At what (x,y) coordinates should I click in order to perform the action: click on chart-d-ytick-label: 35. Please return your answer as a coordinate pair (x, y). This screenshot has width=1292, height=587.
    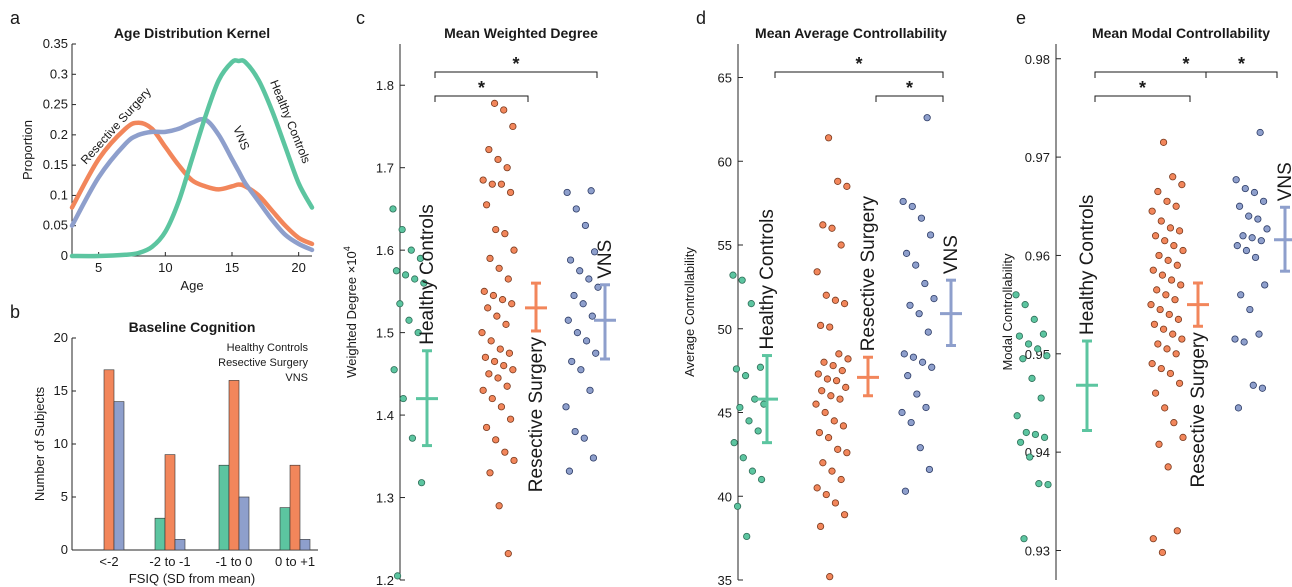
    Looking at the image, I should click on (725, 580).